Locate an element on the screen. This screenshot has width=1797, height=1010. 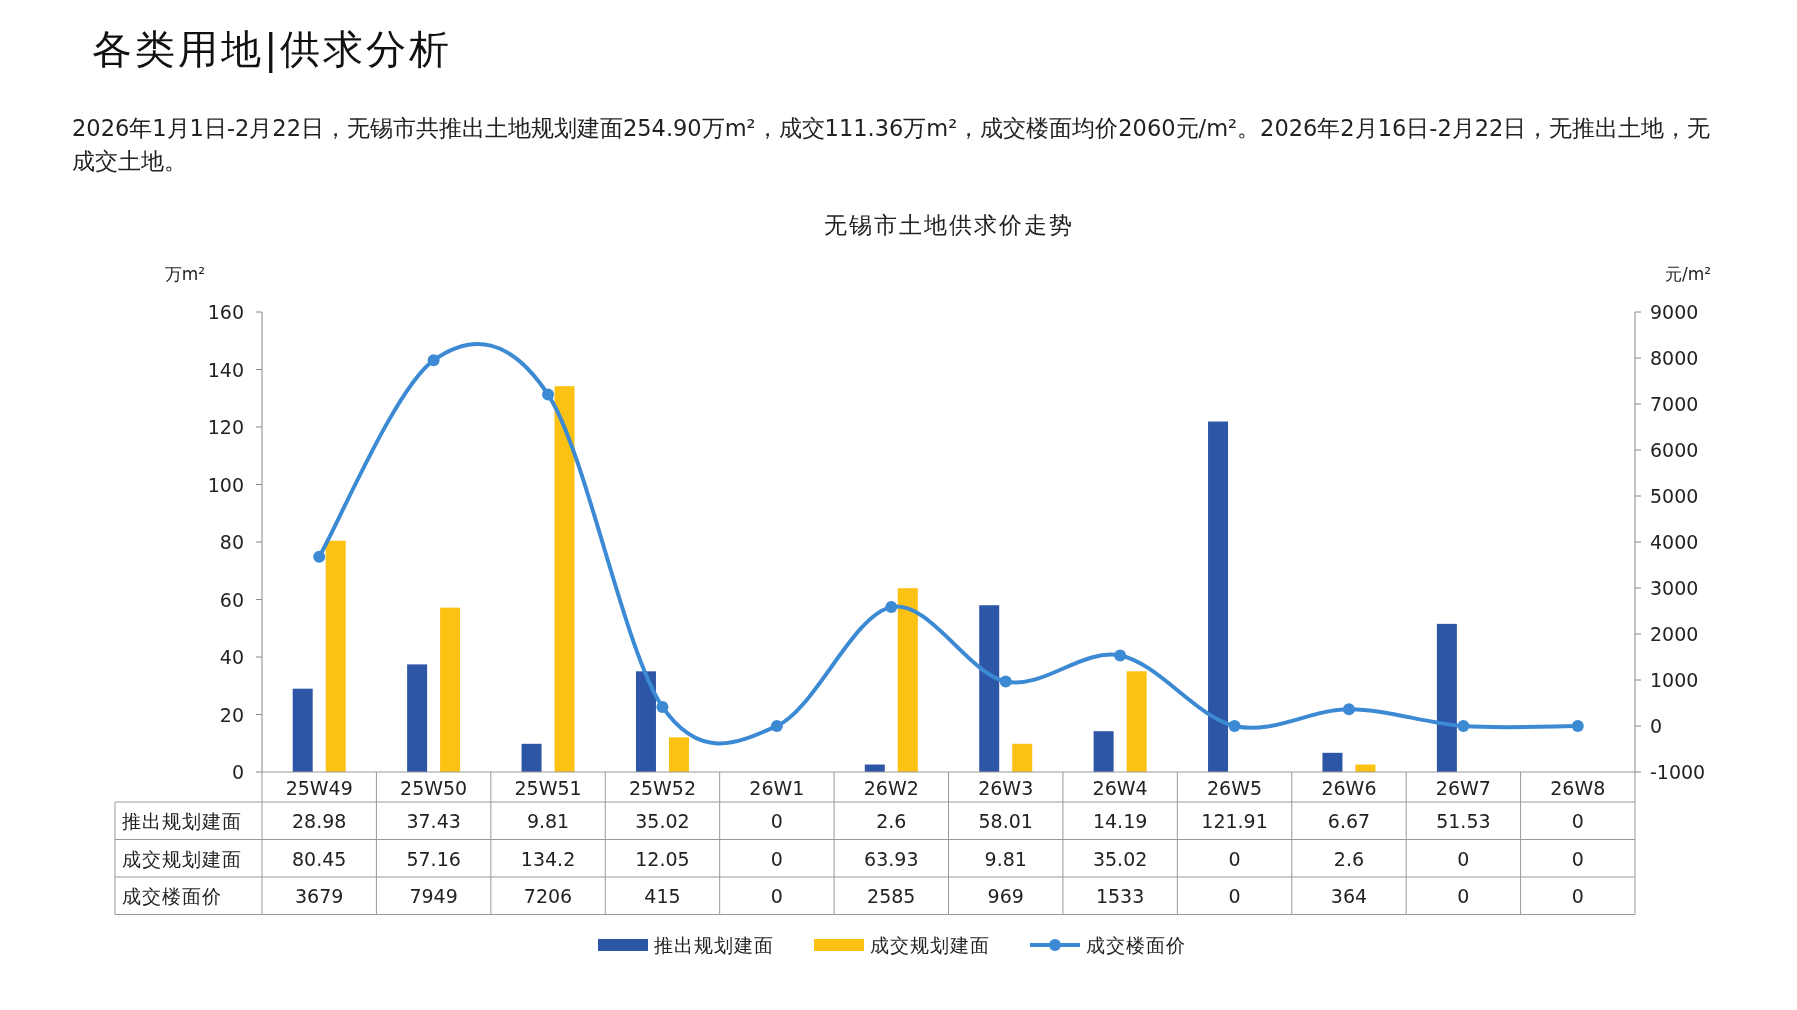
y2-tick-label: 5000 is located at coordinates (1674, 496).